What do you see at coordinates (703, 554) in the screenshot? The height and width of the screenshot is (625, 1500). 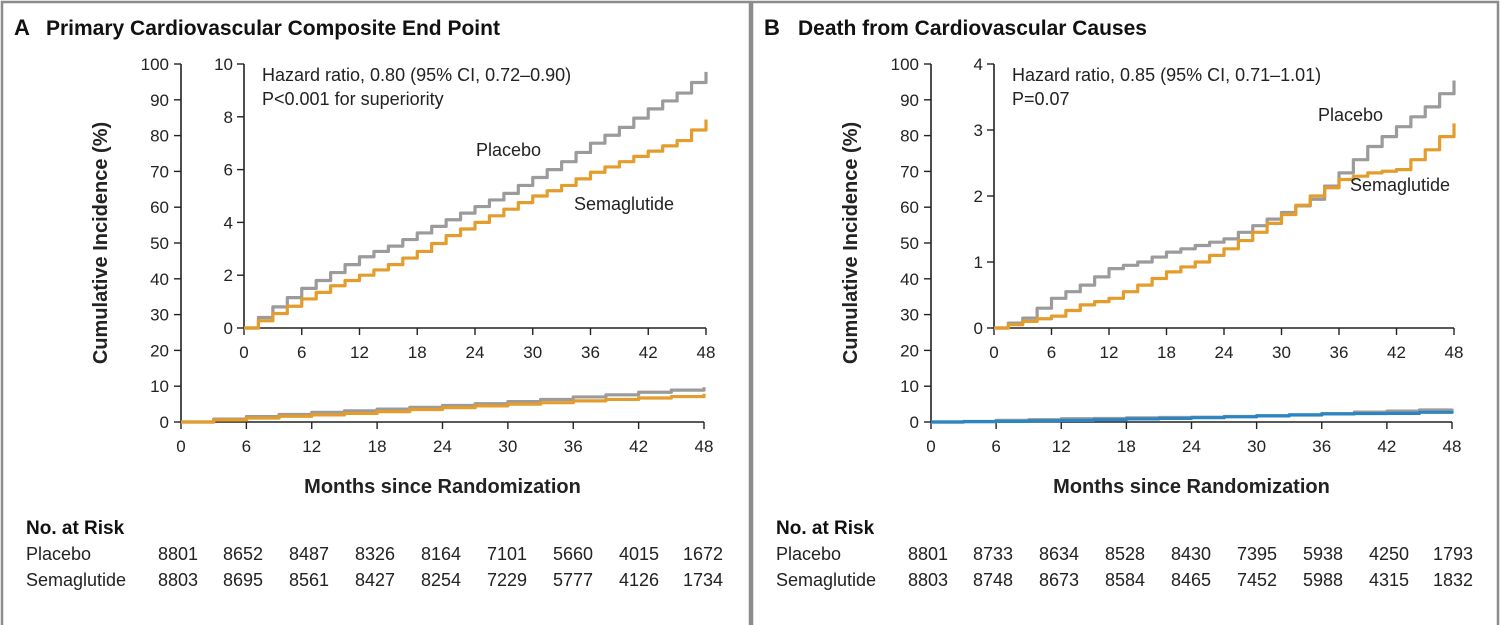 I see `panel-a-risk-value: 1672` at bounding box center [703, 554].